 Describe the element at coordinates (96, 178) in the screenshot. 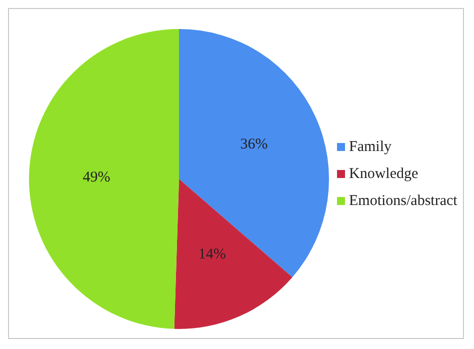

I see `data-label: 49%` at that location.